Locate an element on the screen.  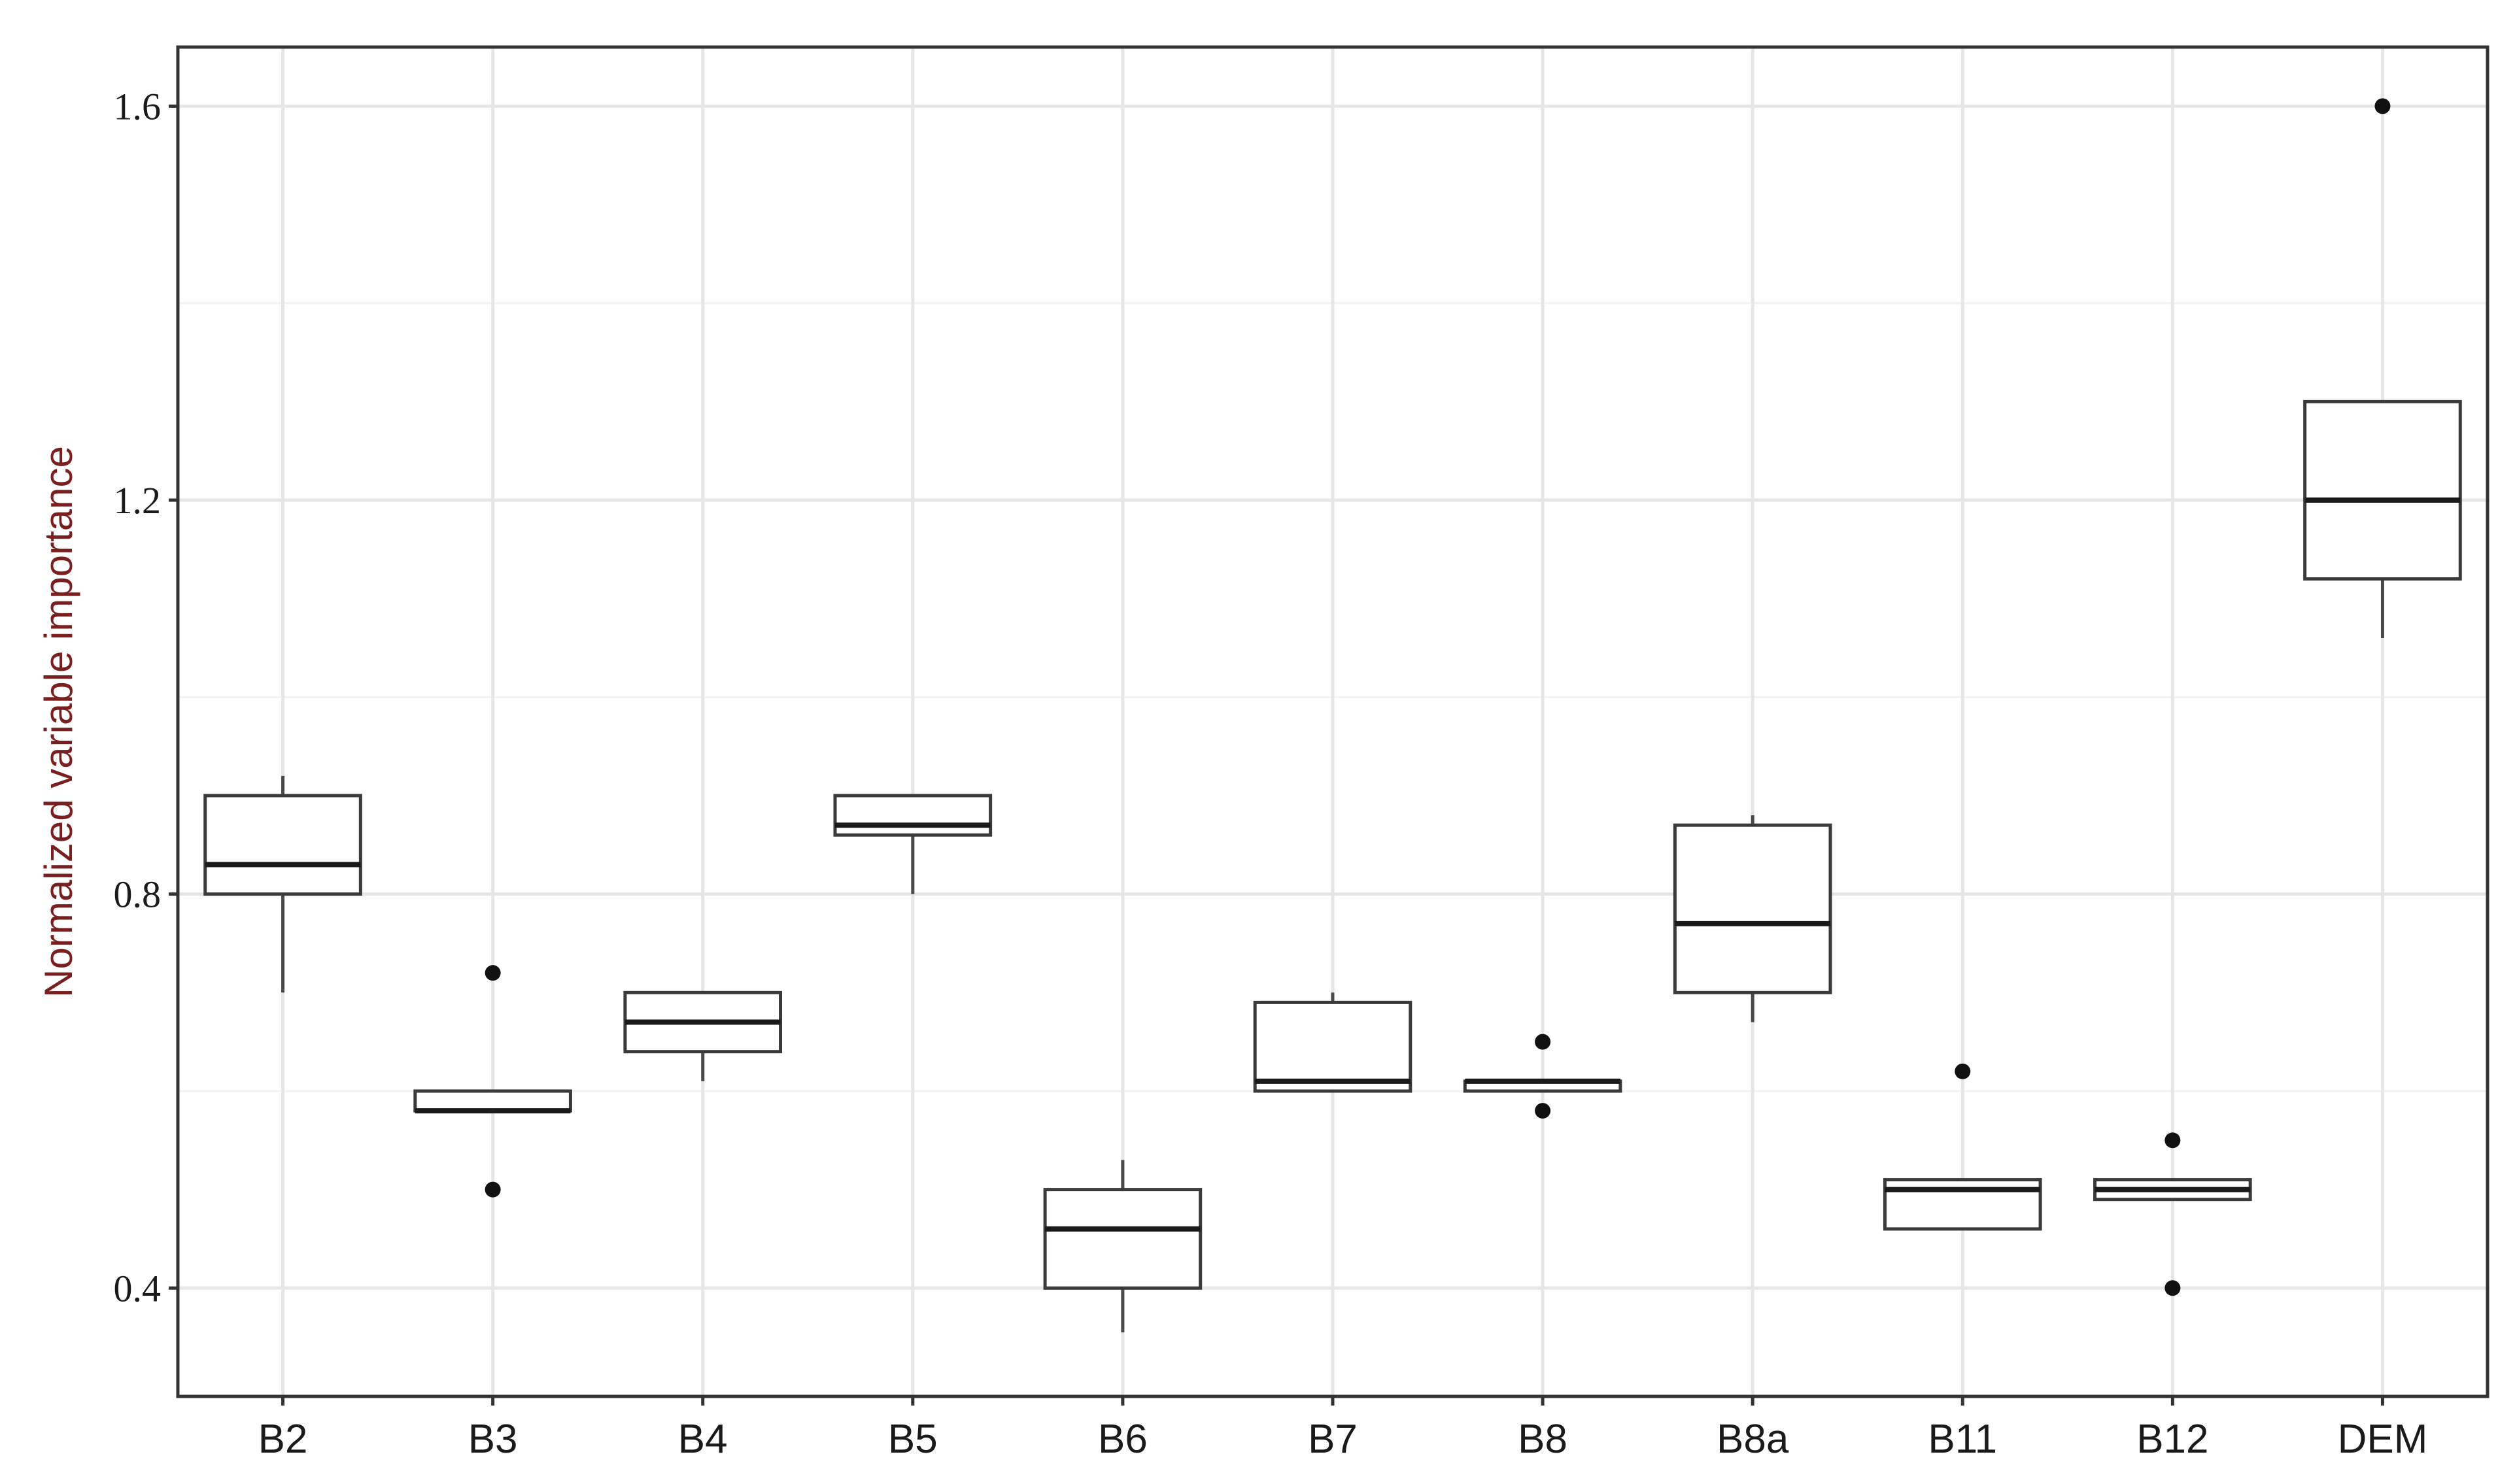
y-tick-label: 0.4 is located at coordinates (138, 1288).